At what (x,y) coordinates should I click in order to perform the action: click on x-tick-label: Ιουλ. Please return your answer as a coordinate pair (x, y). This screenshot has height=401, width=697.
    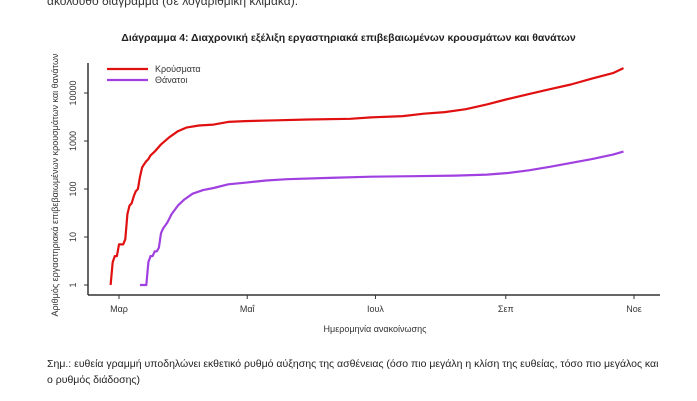
    Looking at the image, I should click on (375, 309).